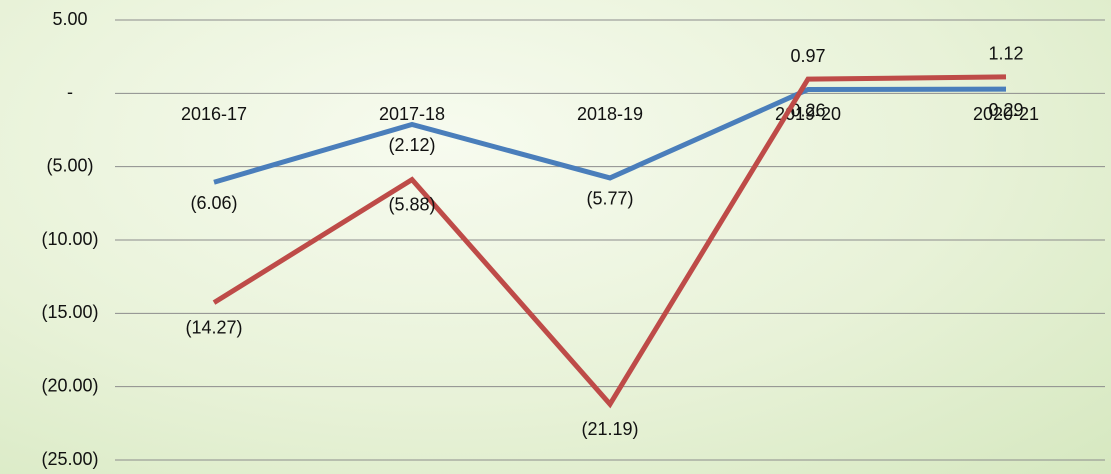  Describe the element at coordinates (609, 429) in the screenshot. I see `data-label: (21.19)` at that location.